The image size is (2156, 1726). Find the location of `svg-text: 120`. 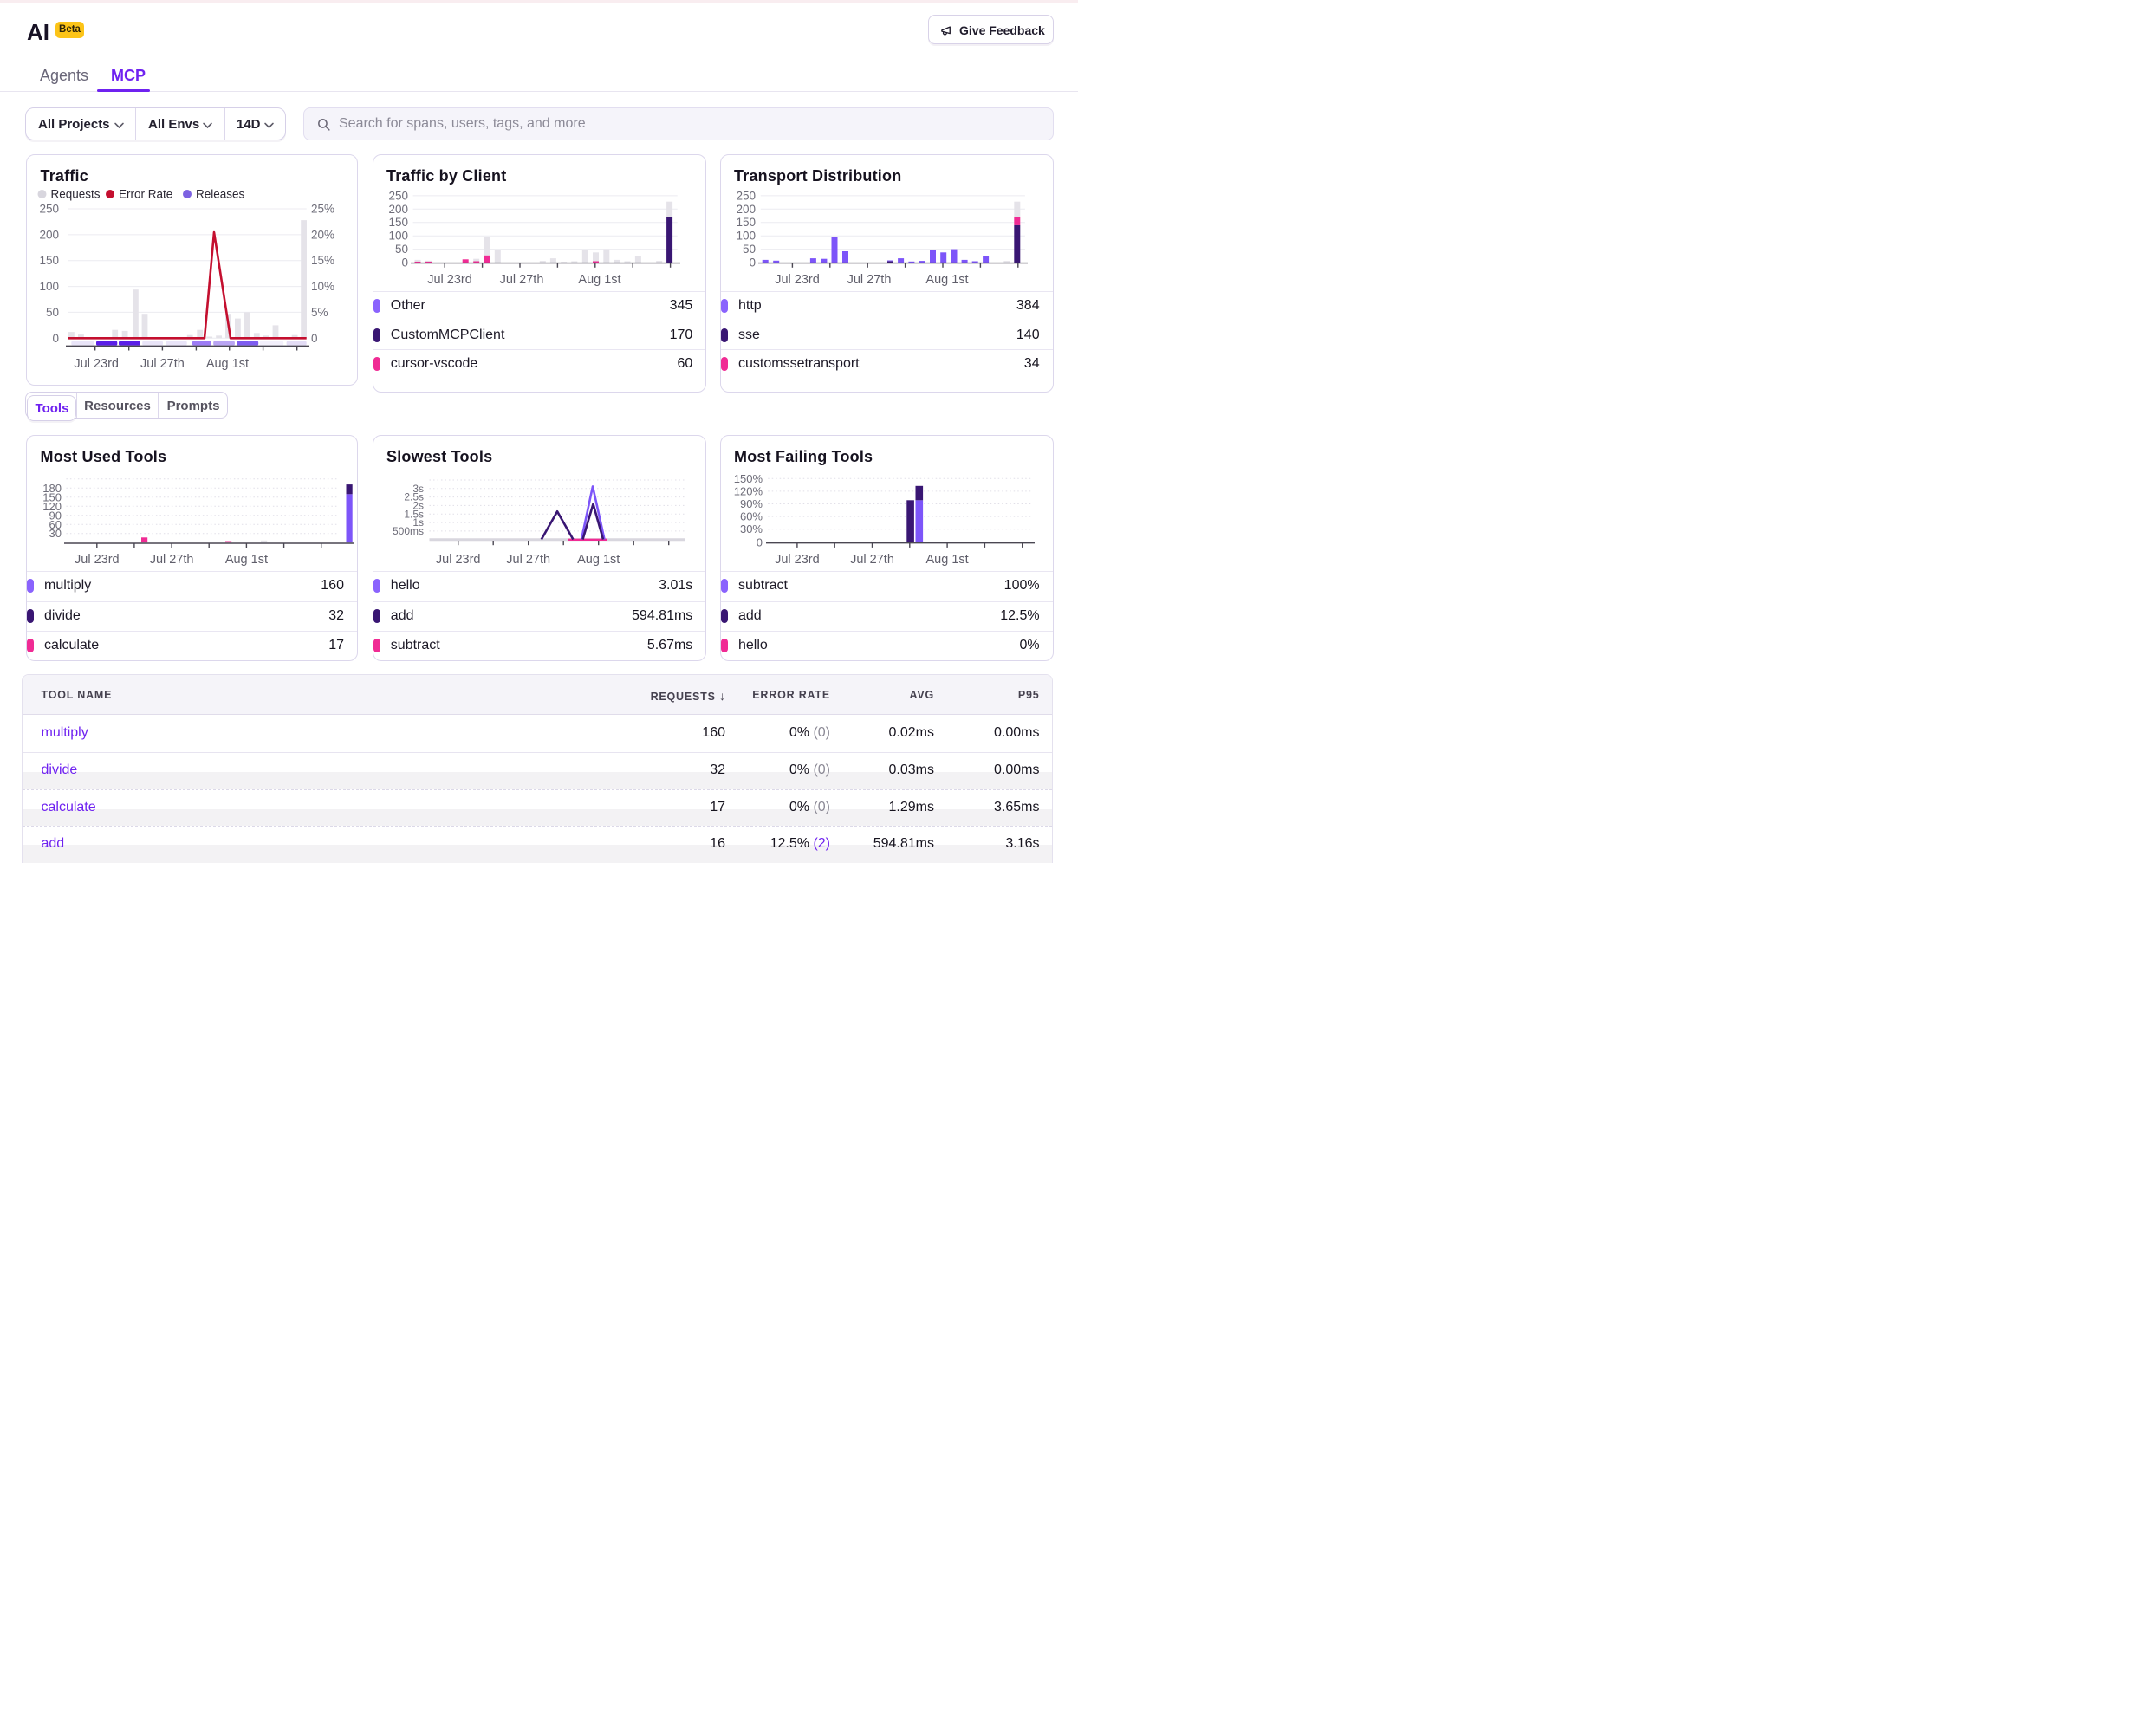

svg-text: 120 is located at coordinates (52, 506).